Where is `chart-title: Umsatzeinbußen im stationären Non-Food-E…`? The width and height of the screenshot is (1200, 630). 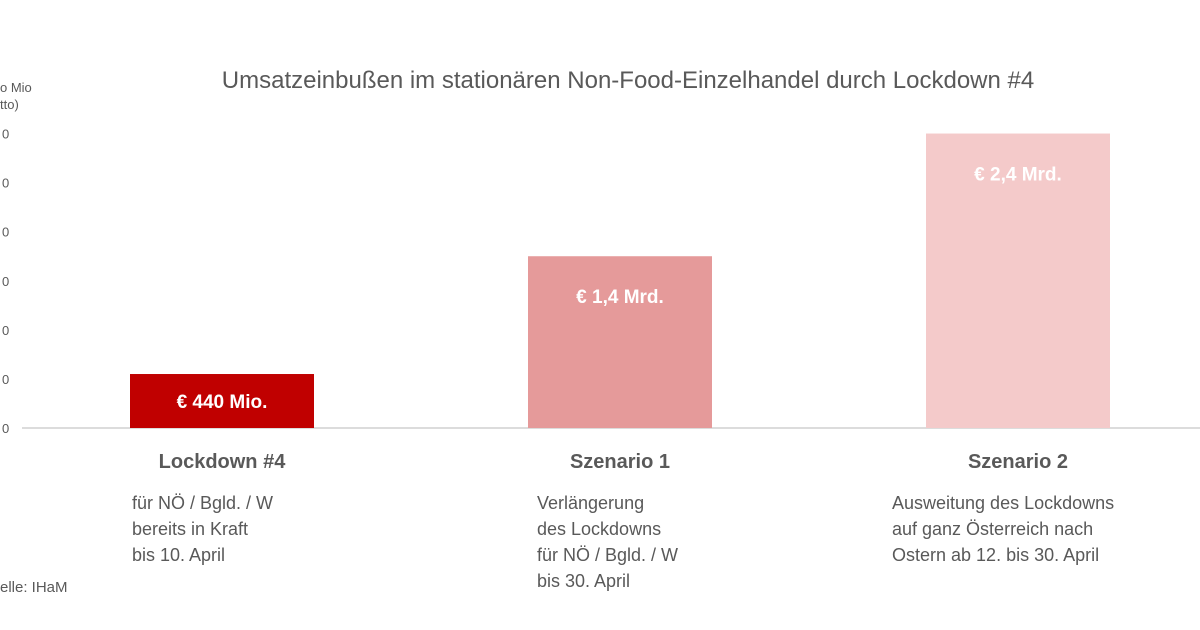
chart-title: Umsatzeinbußen im stationären Non-Food-E… is located at coordinates (628, 80).